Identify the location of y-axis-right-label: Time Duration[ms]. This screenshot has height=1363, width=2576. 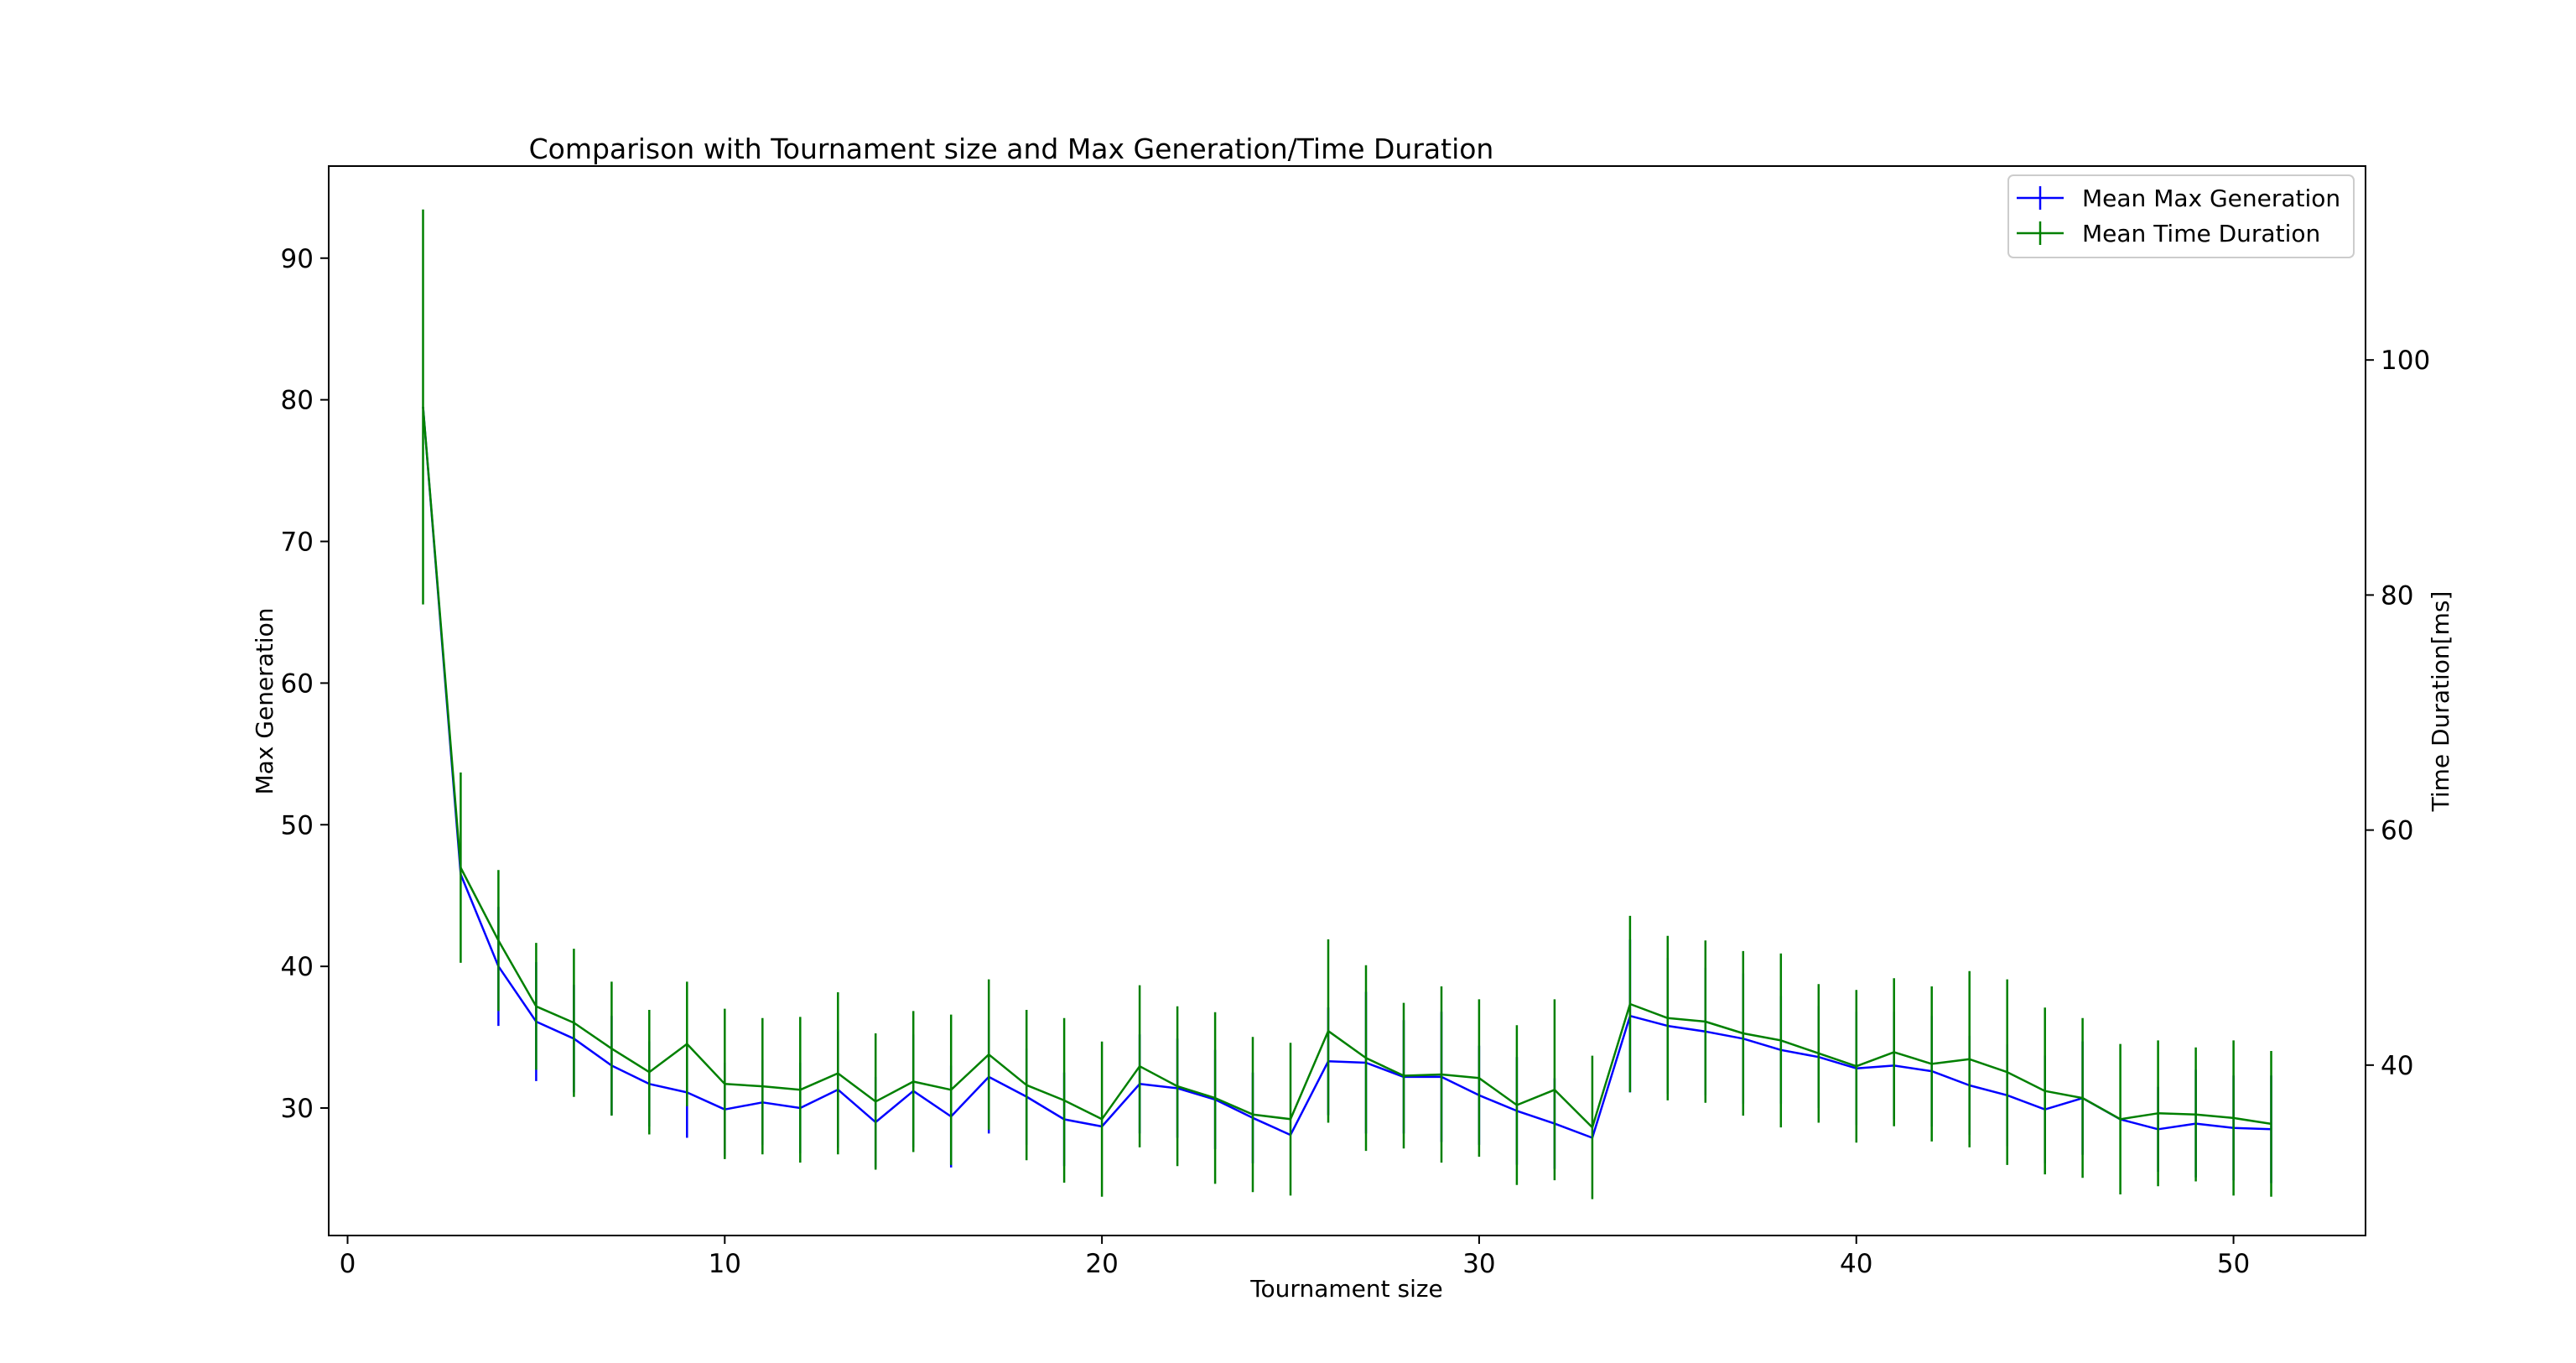
(2440, 702).